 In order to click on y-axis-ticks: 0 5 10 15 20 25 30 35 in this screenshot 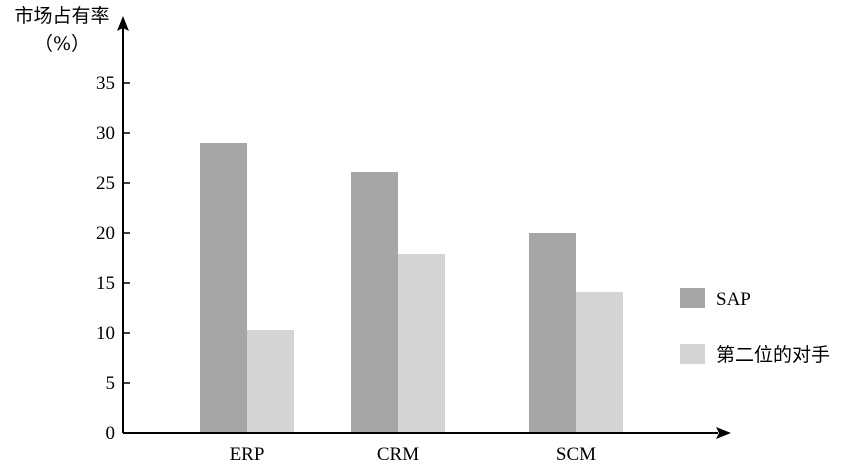, I will do `click(113, 258)`.